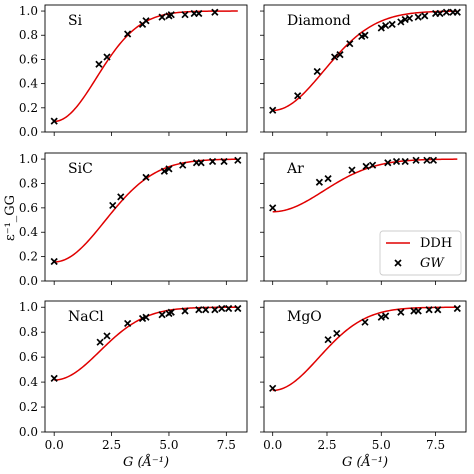  What do you see at coordinates (319, 21) in the screenshot?
I see `panel-label: Diamond` at bounding box center [319, 21].